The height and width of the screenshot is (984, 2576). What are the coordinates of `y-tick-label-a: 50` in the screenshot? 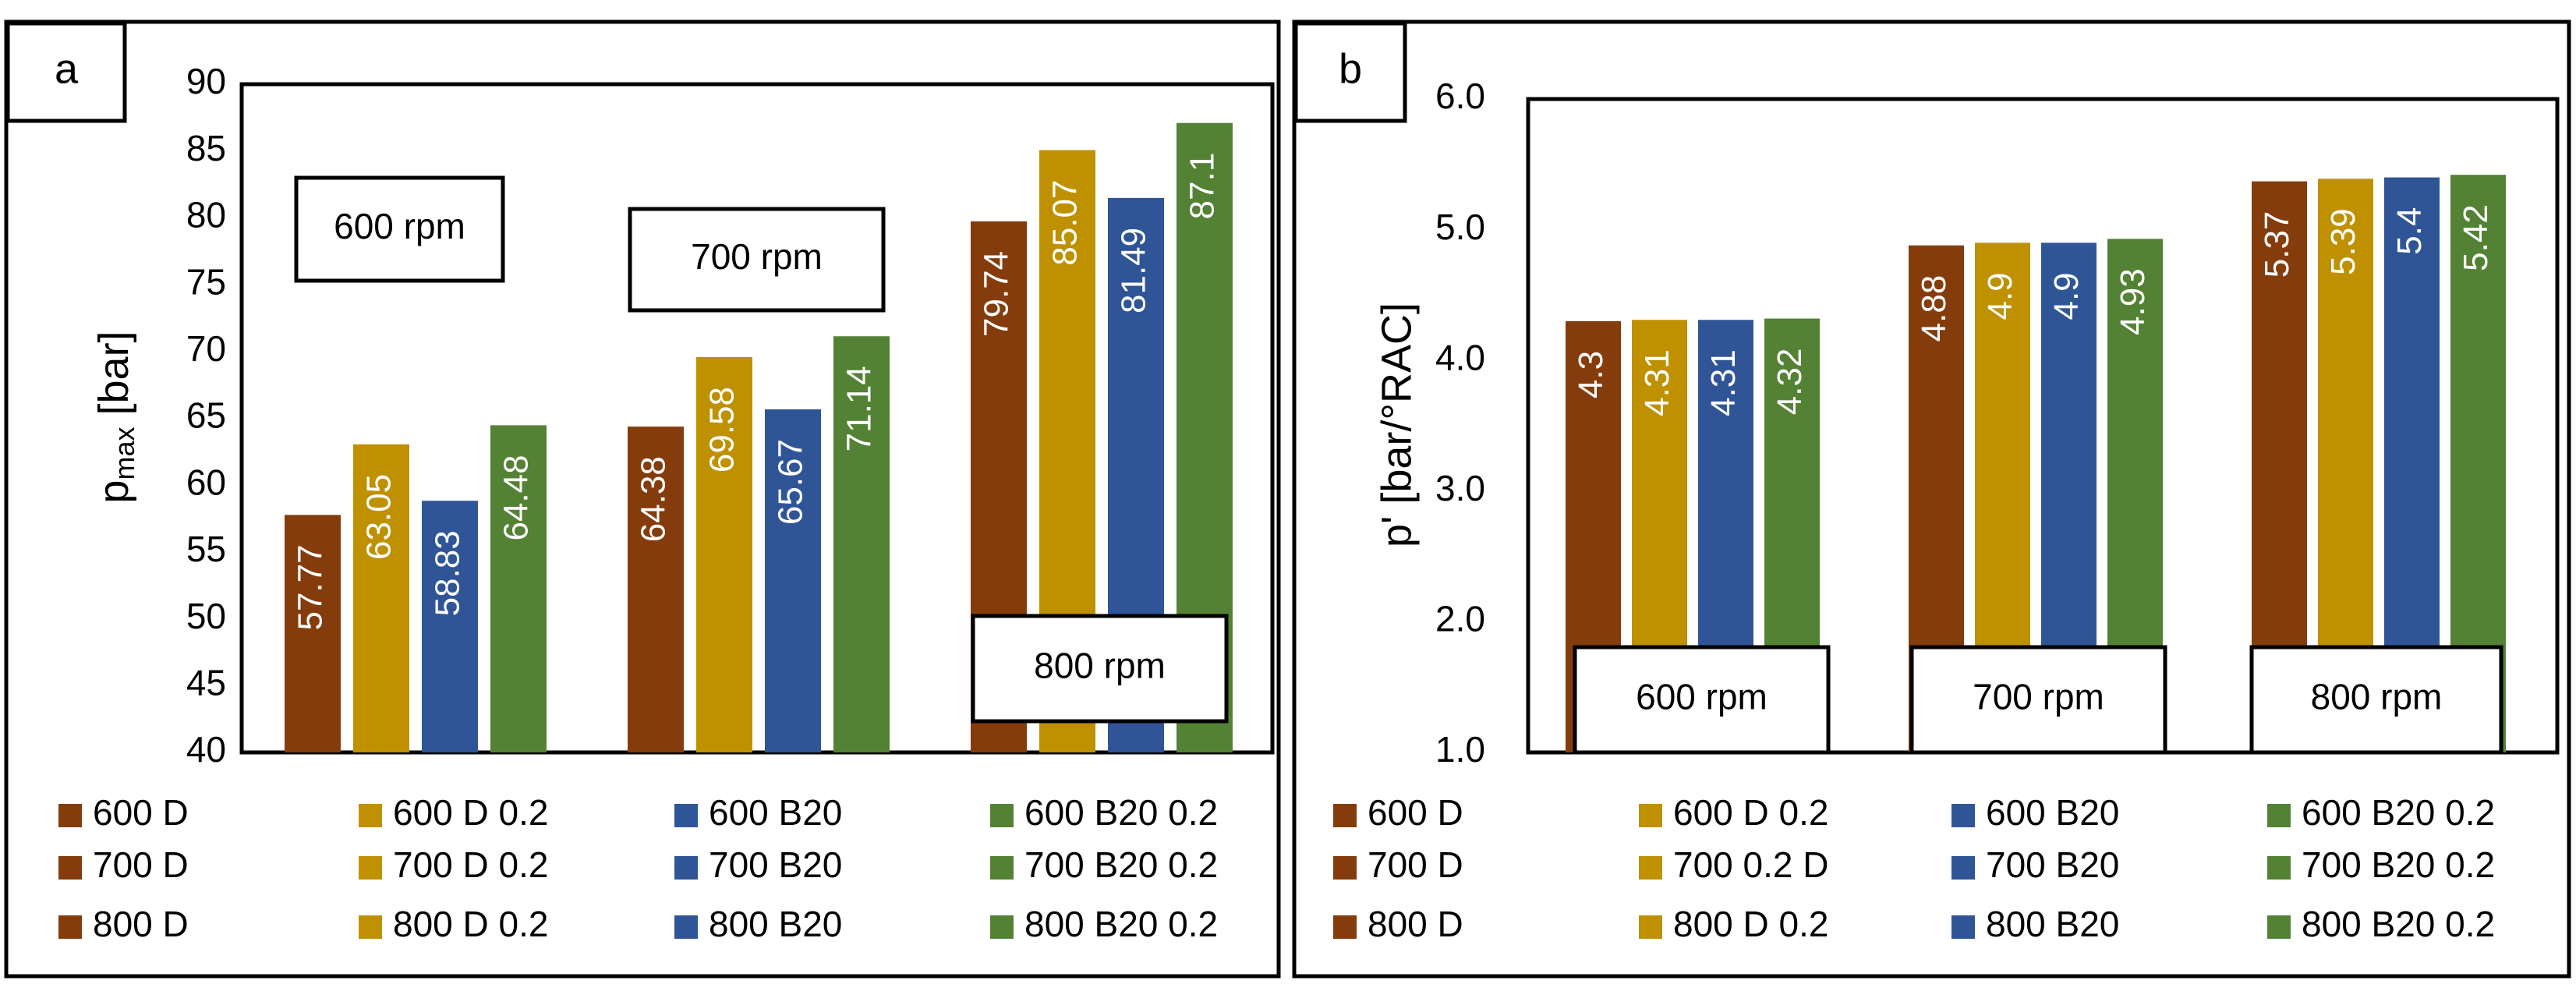 It's located at (206, 616).